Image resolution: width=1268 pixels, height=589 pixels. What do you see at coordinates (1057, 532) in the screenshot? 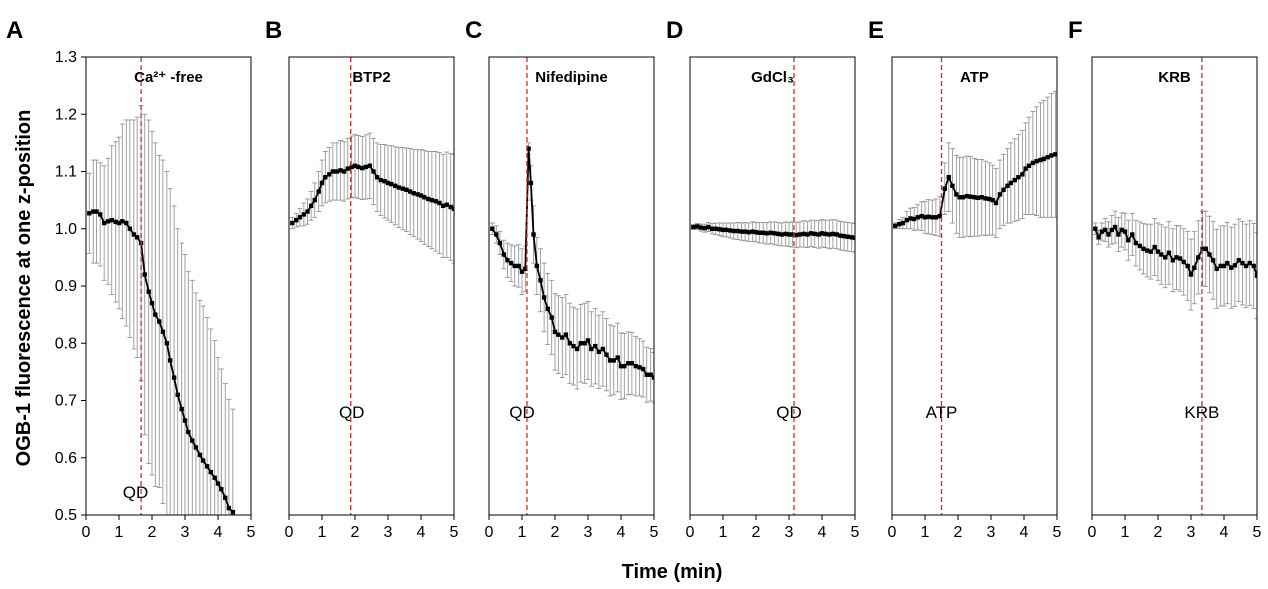
I see `x-tick-label: 5` at bounding box center [1057, 532].